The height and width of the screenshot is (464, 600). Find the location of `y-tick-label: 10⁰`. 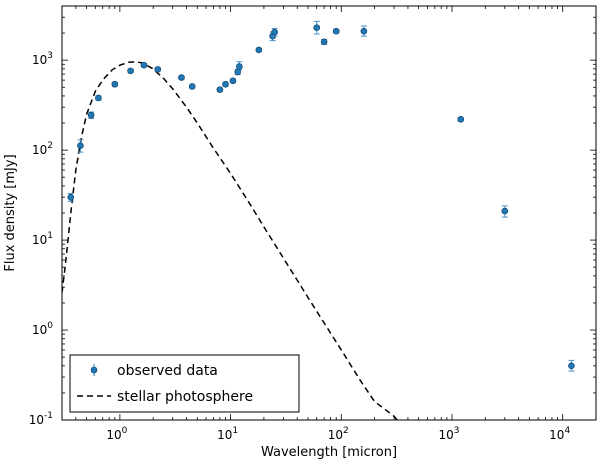

y-tick-label: 10⁰ is located at coordinates (42, 329).